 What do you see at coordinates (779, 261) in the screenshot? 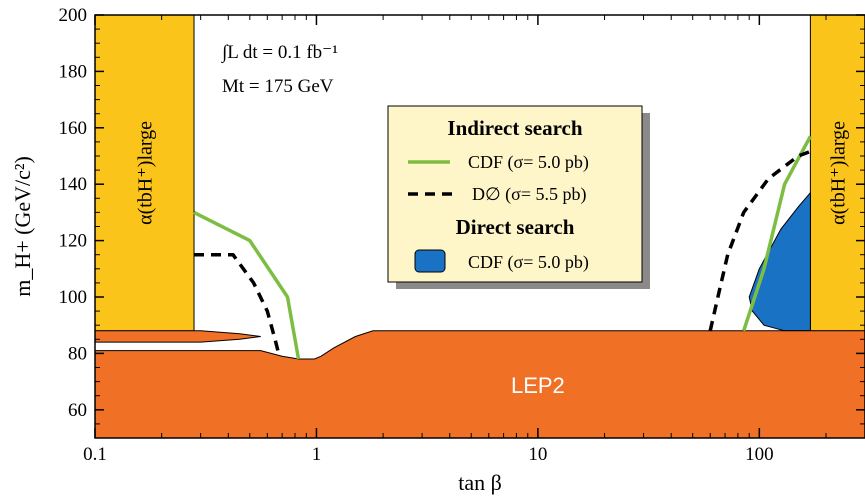
I see `cdf-direct-region` at bounding box center [779, 261].